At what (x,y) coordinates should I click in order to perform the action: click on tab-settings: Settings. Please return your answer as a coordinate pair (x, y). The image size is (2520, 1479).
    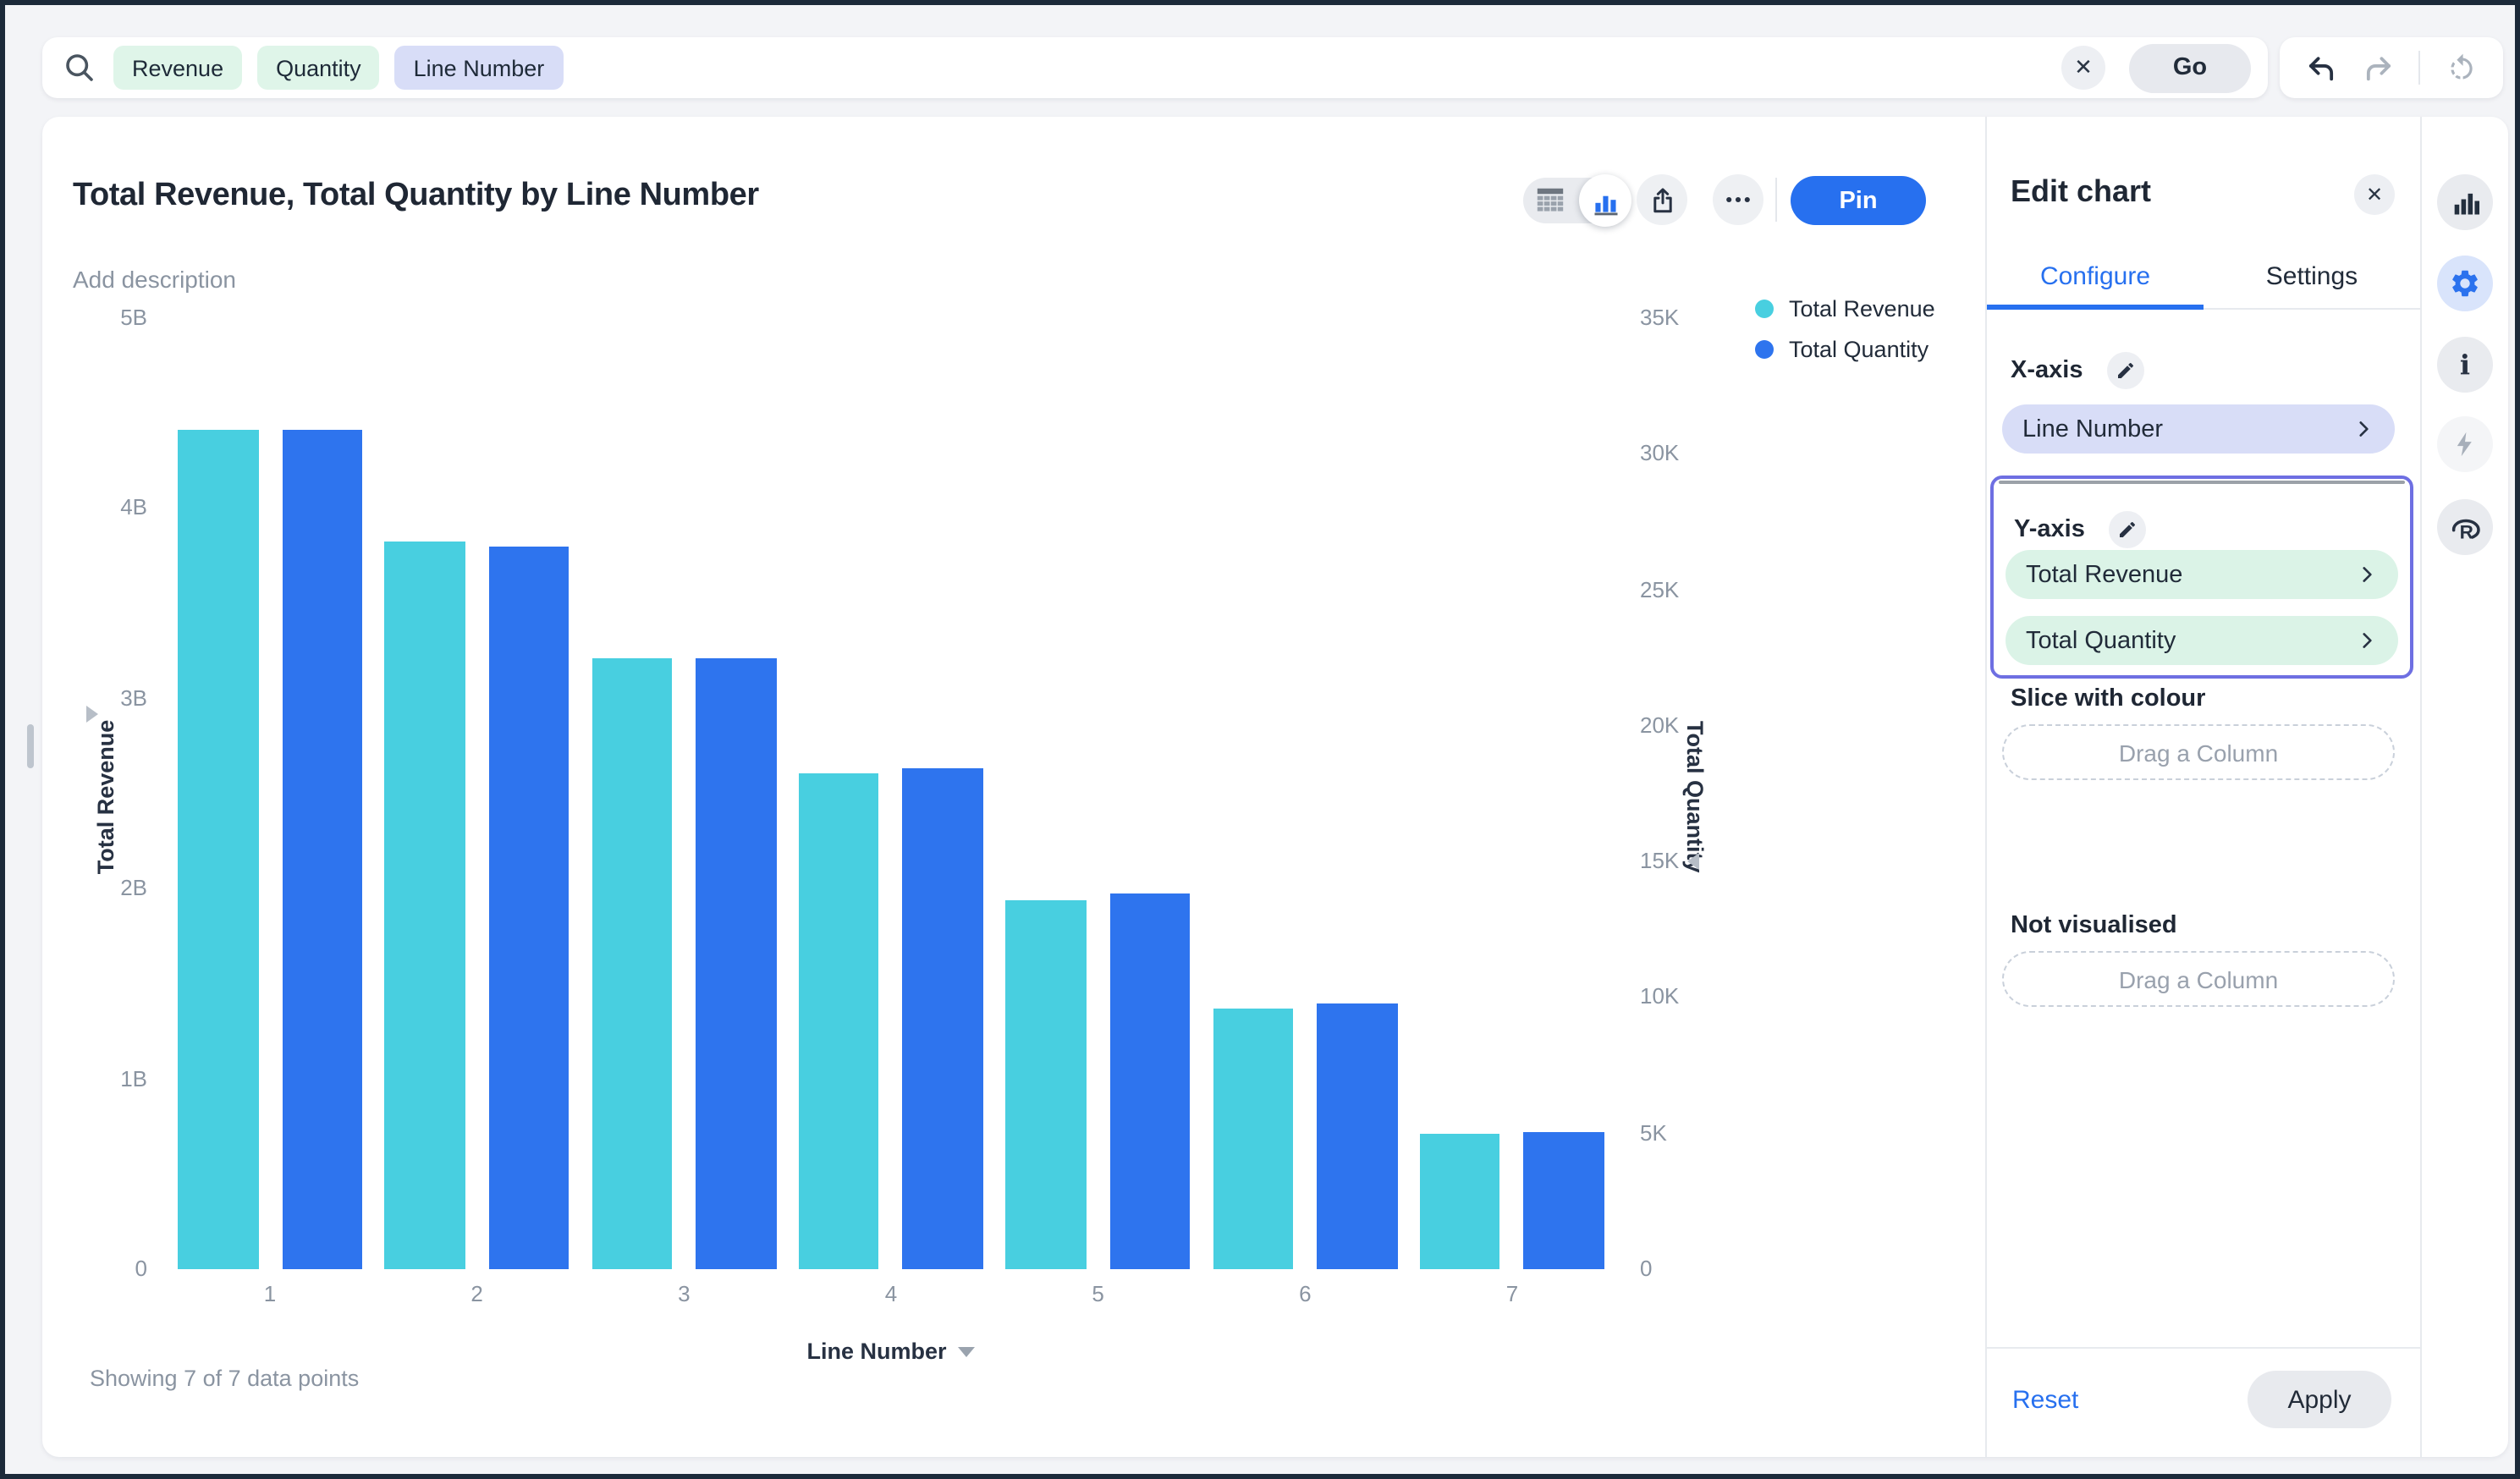
    Looking at the image, I should click on (2311, 276).